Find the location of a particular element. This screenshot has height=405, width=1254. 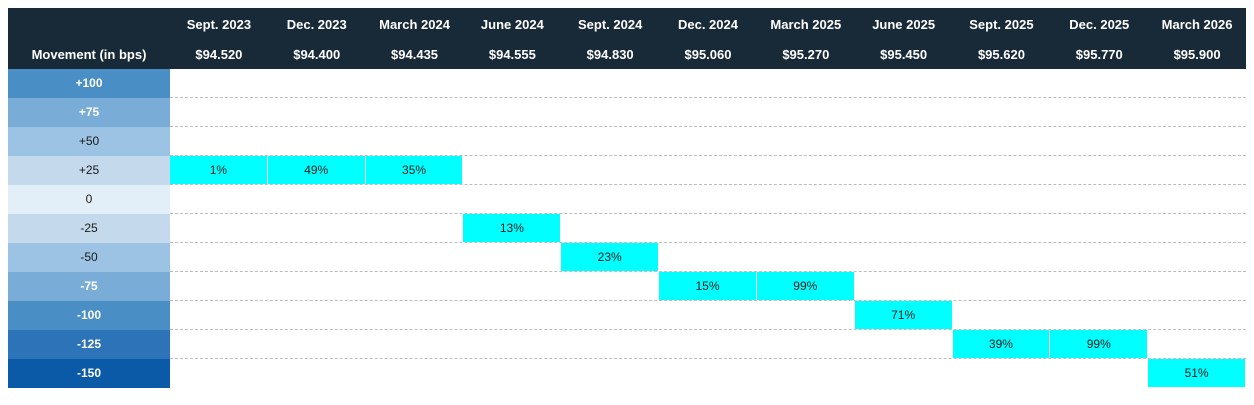

row-label: -75 is located at coordinates (89, 286).